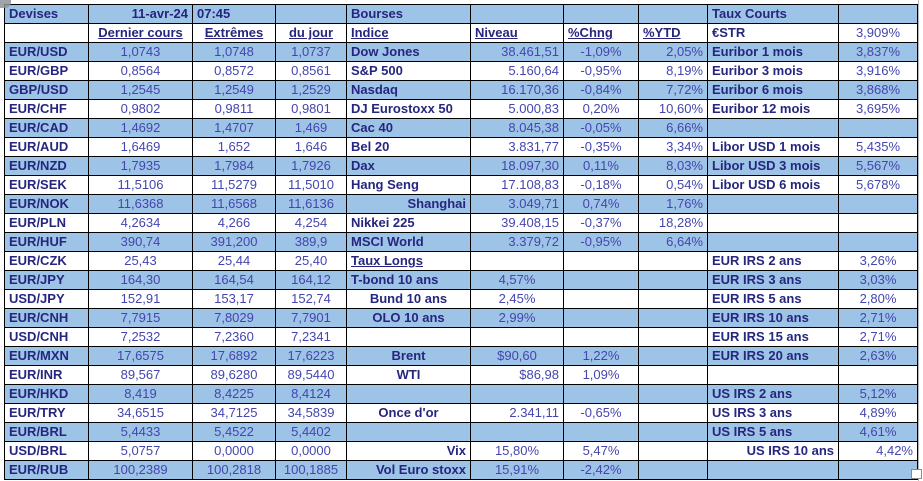 This screenshot has width=923, height=481. I want to click on bourses-ytd-cell: 8,19%, so click(673, 71).